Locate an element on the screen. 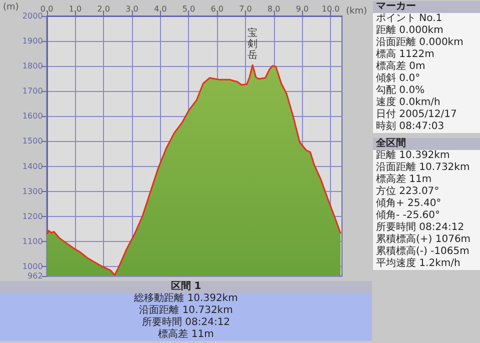 This screenshot has height=343, width=480. x-tick-label: 6.0 is located at coordinates (217, 9).